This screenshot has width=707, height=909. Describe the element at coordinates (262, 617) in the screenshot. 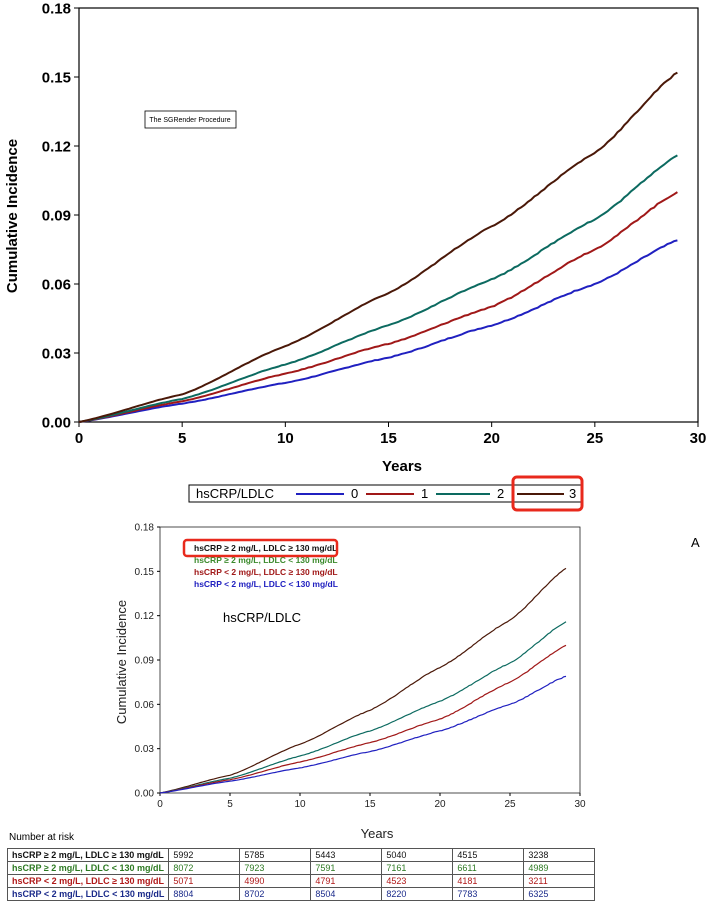

I see `bottom-legend-title: hsCRP/LDLC` at that location.